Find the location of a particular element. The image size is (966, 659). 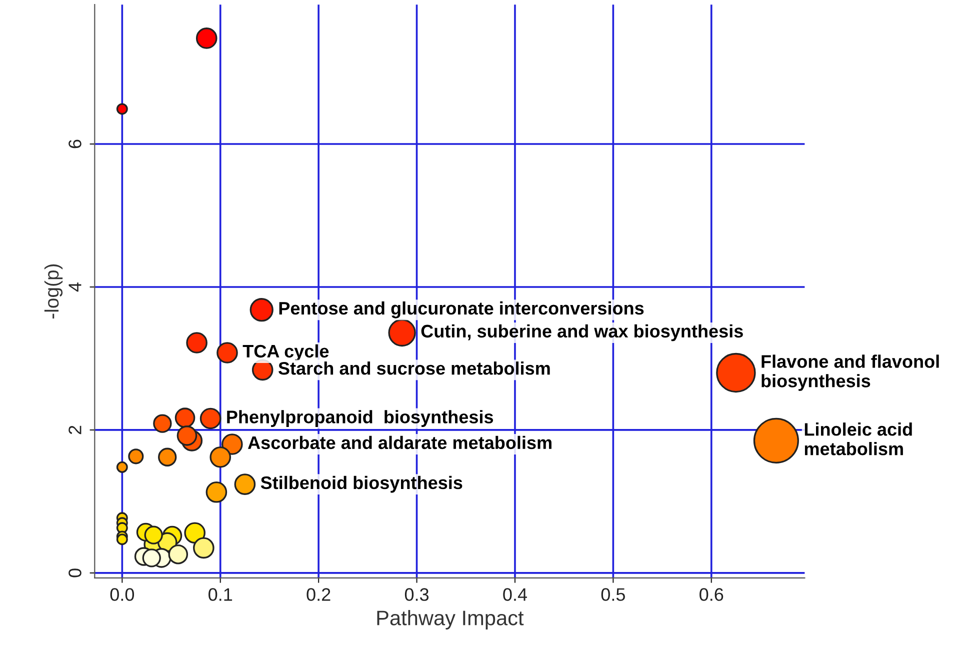

annotation: Stilbenoid biosynthesis is located at coordinates (361, 484).